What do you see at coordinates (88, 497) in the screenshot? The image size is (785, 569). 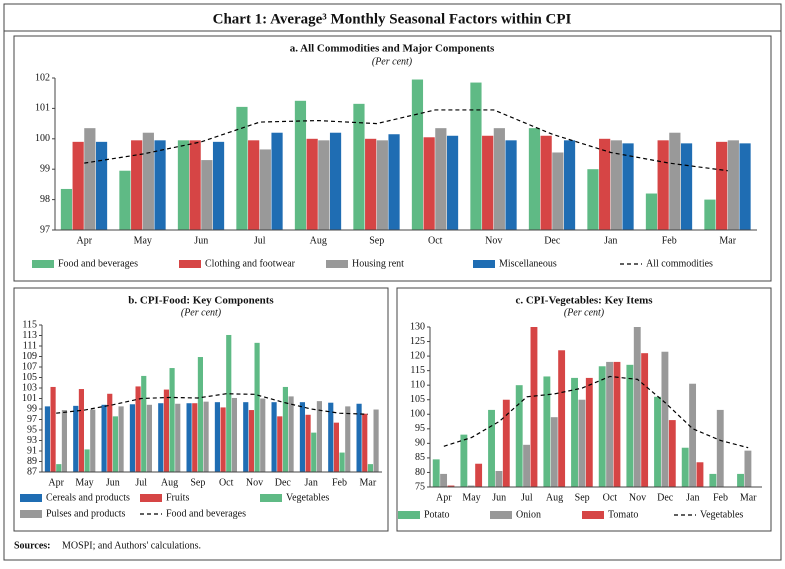 I see `legend-label: Cereals and products` at bounding box center [88, 497].